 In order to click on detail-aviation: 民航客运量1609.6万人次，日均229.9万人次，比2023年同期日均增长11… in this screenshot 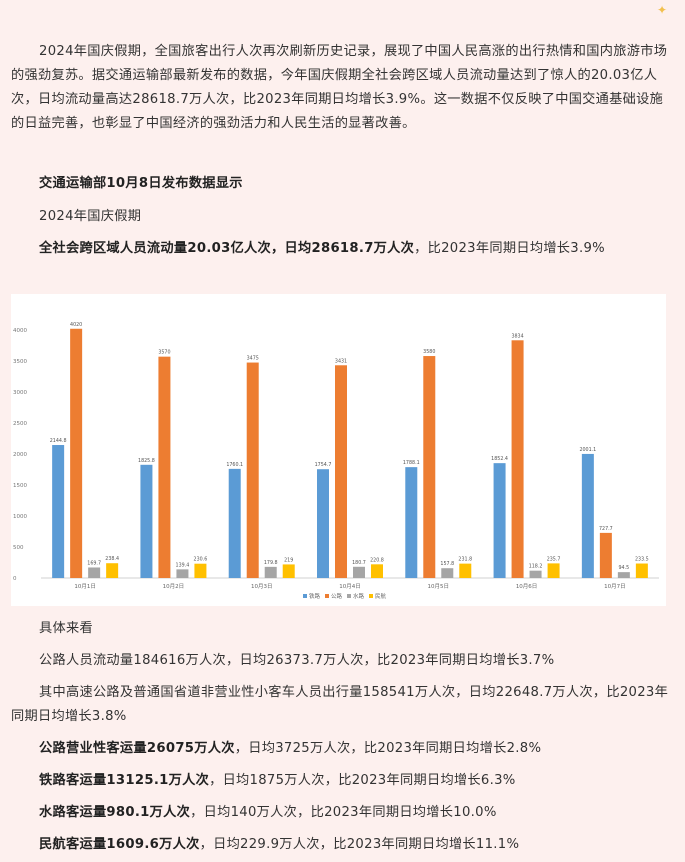, I will do `click(279, 844)`.